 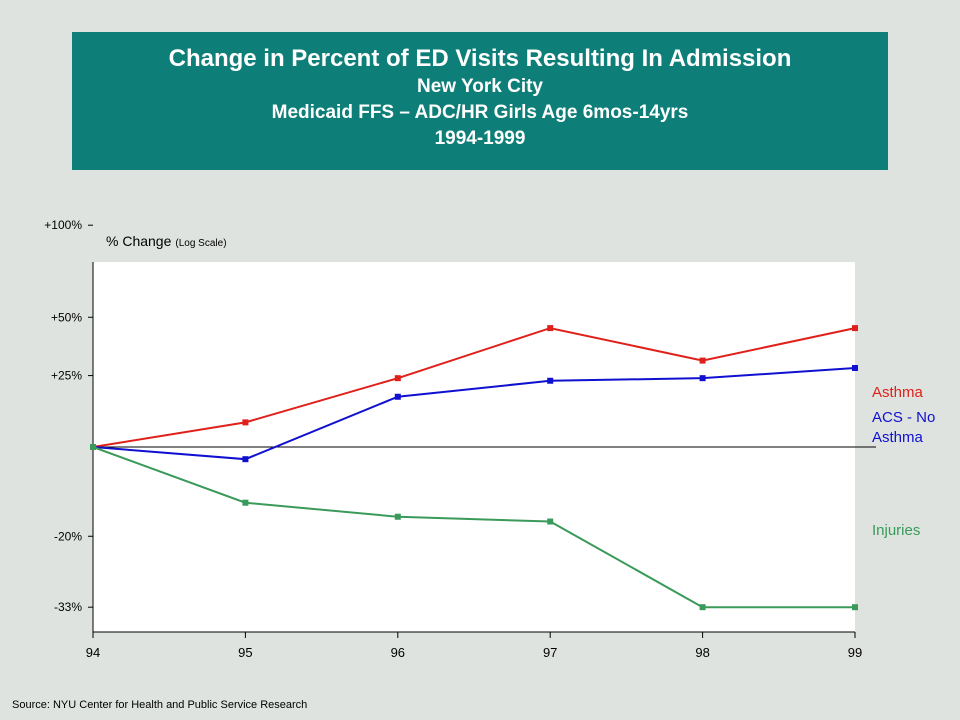 What do you see at coordinates (63, 225) in the screenshot?
I see `y-tick-label: +100%` at bounding box center [63, 225].